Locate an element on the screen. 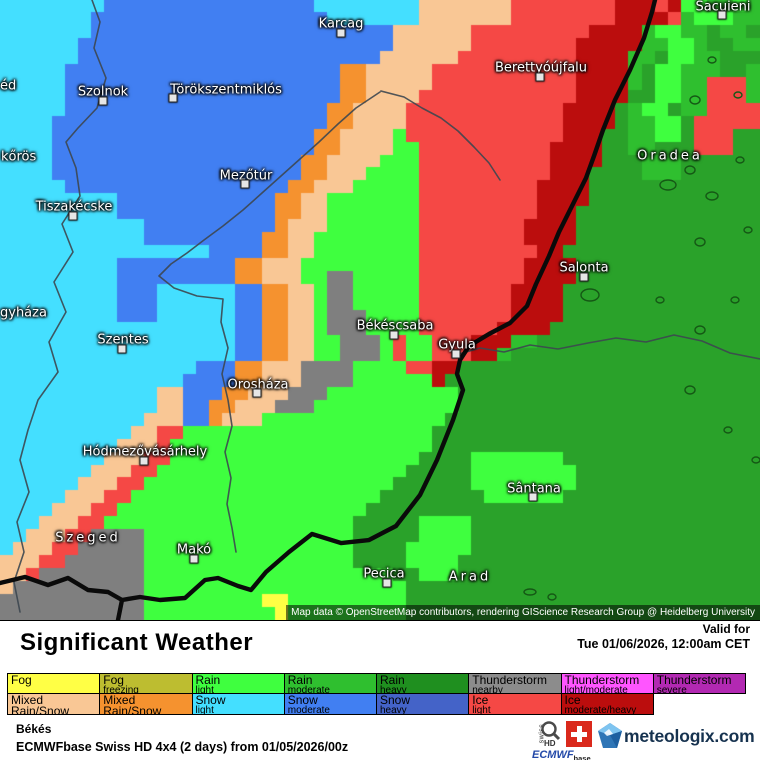 The image size is (760, 760). city-label: Mezőtúr is located at coordinates (246, 176).